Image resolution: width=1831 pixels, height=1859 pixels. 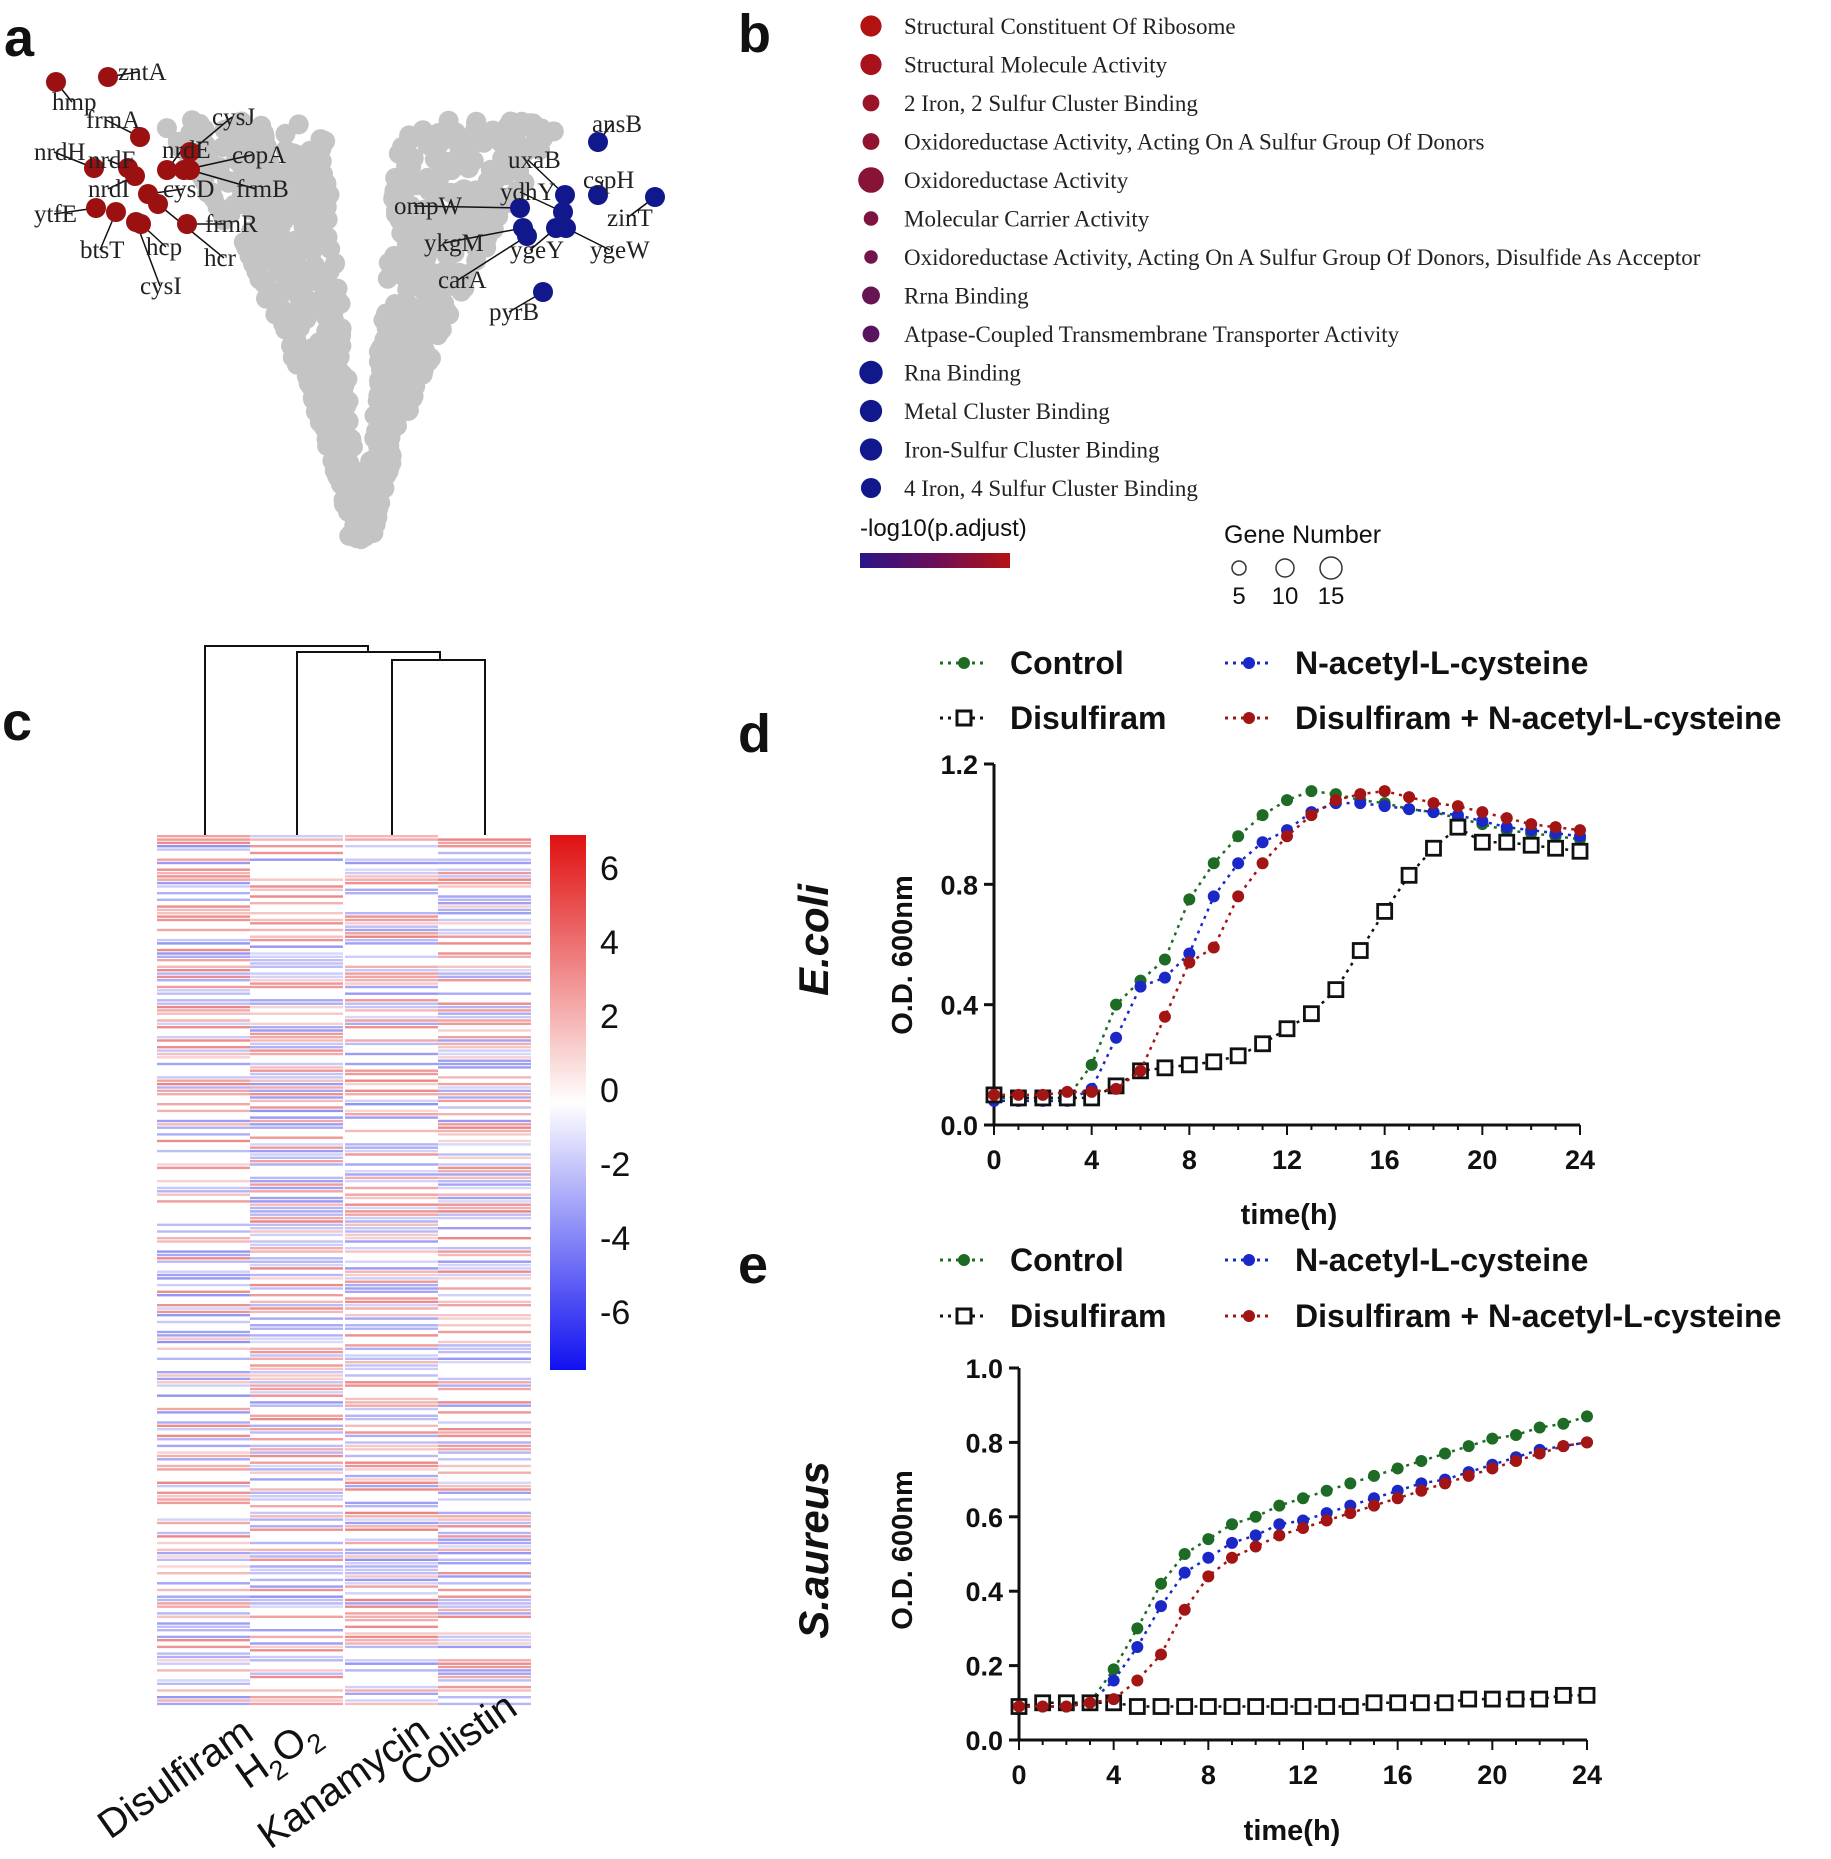 What do you see at coordinates (462, 280) in the screenshot?
I see `gene-label: carA` at bounding box center [462, 280].